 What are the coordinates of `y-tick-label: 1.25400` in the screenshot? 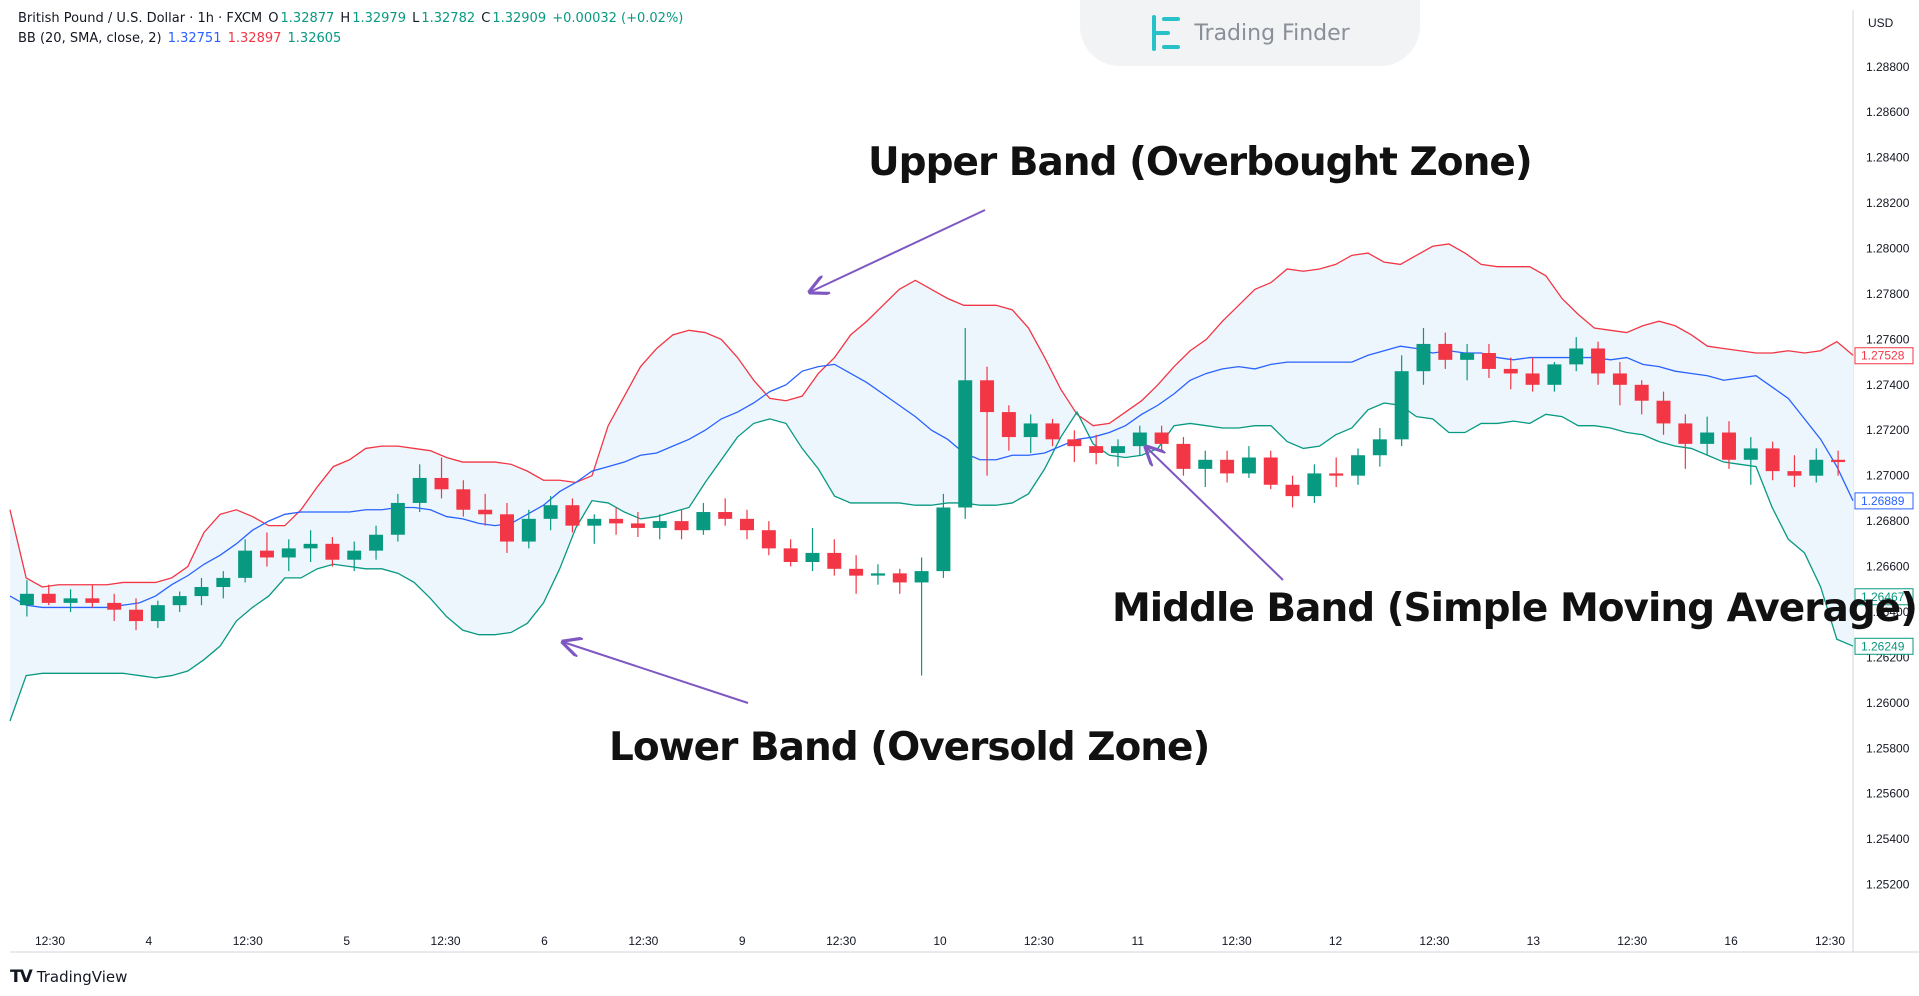 It's located at (1888, 839).